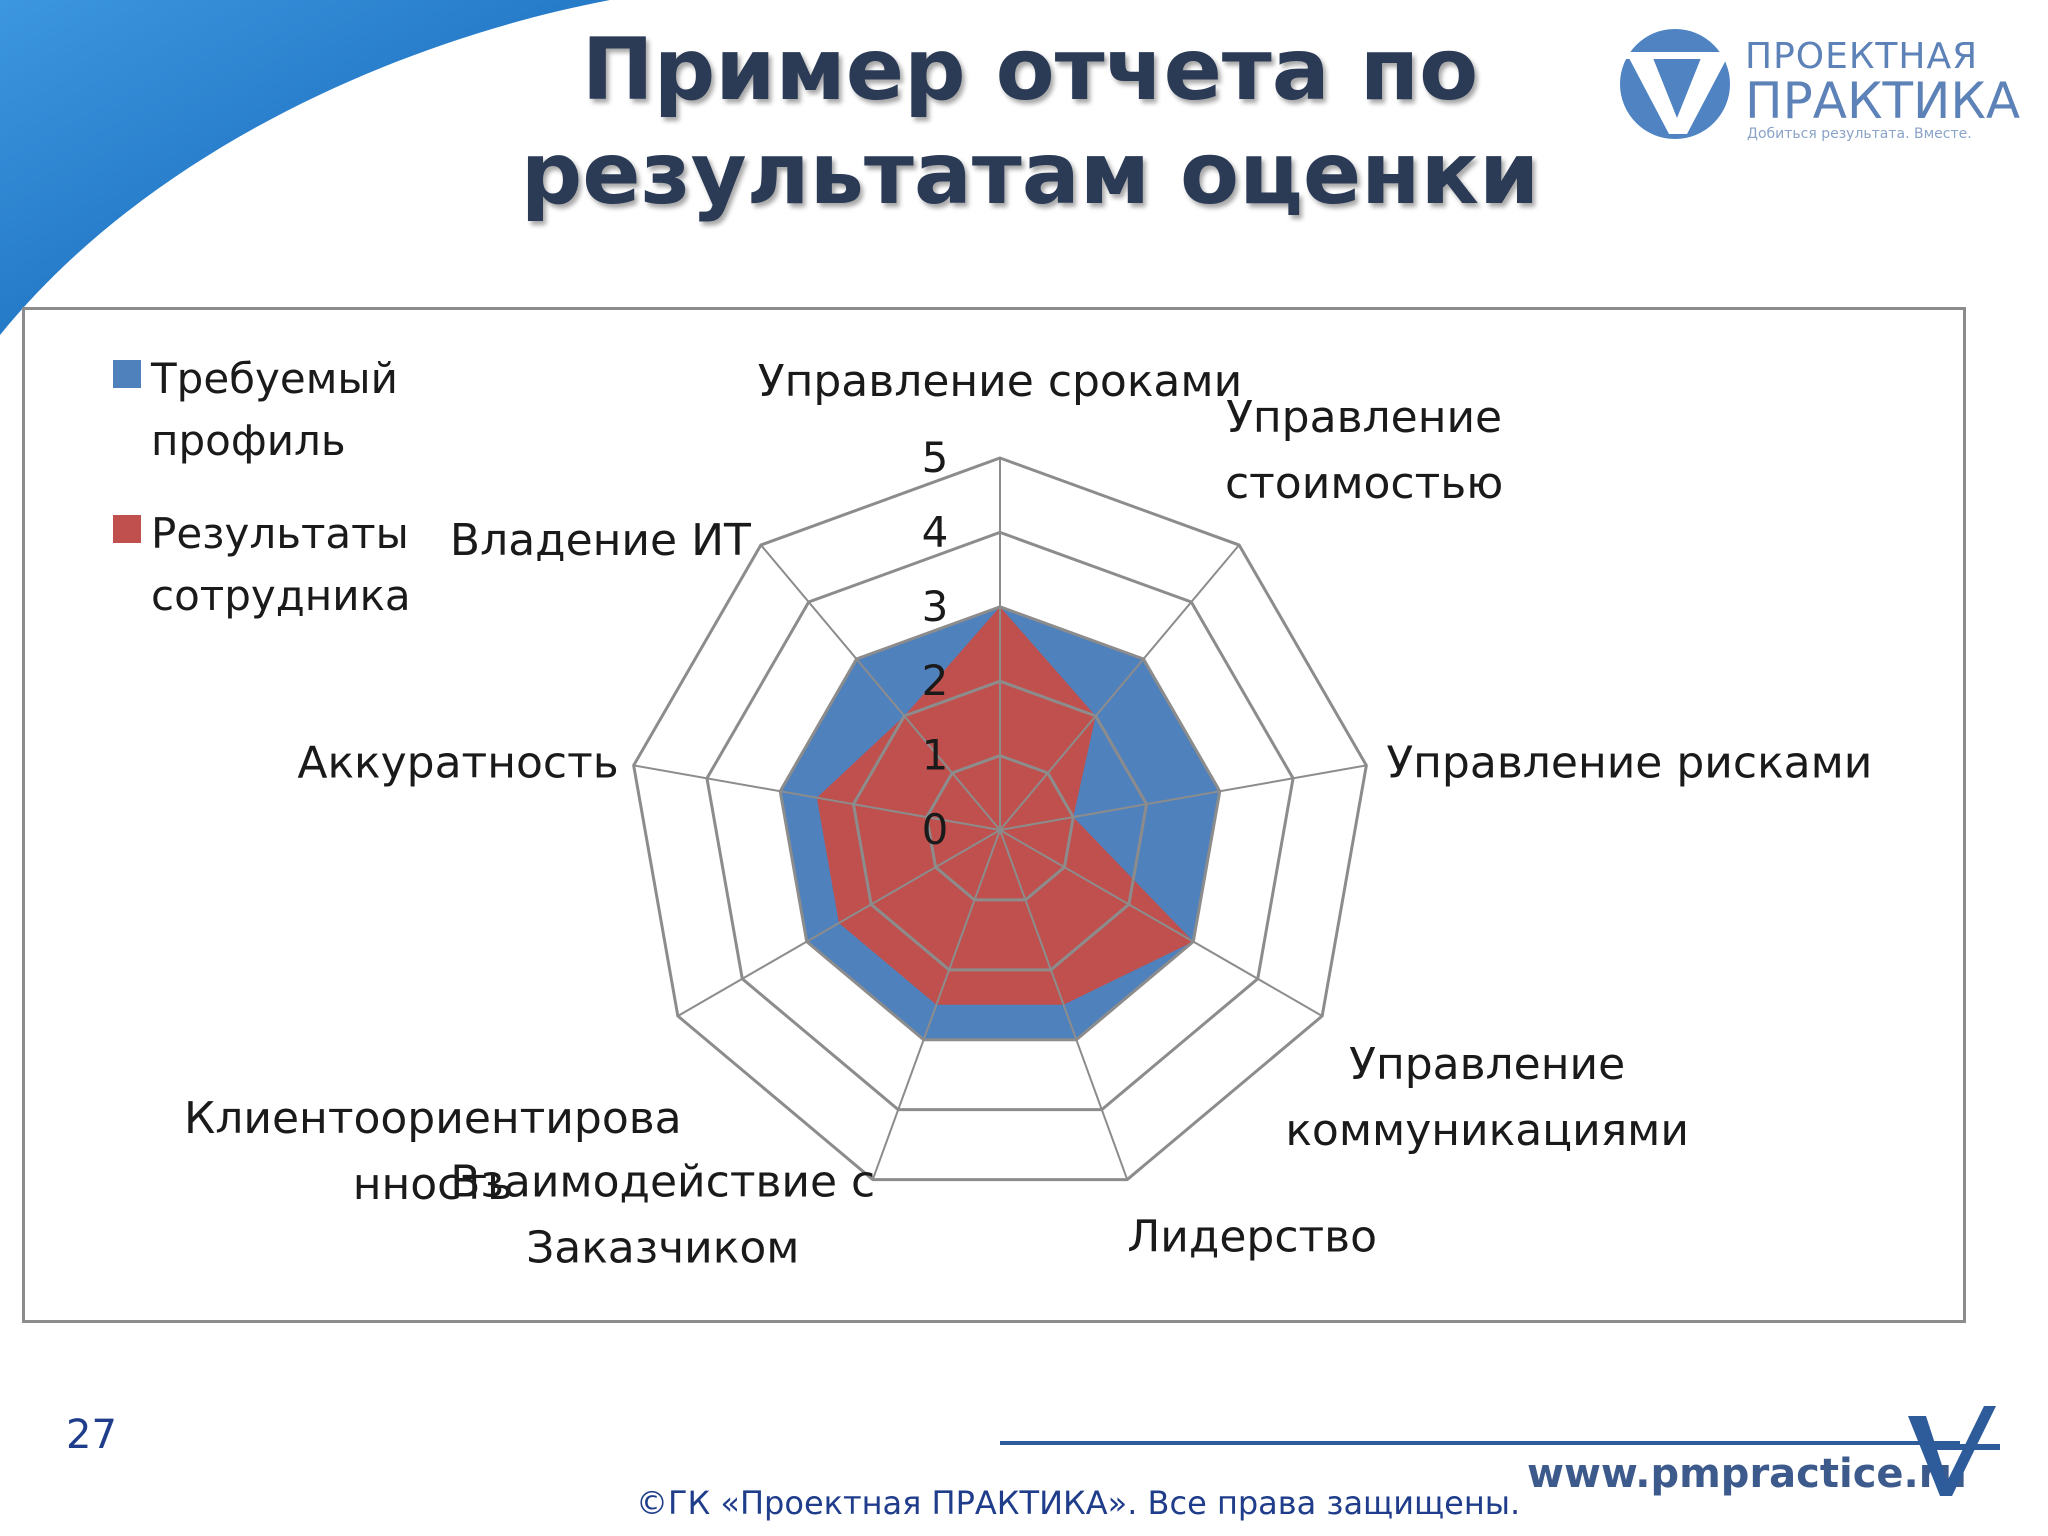  I want to click on footer-url: www.pmpractice.ru, so click(1747, 1474).